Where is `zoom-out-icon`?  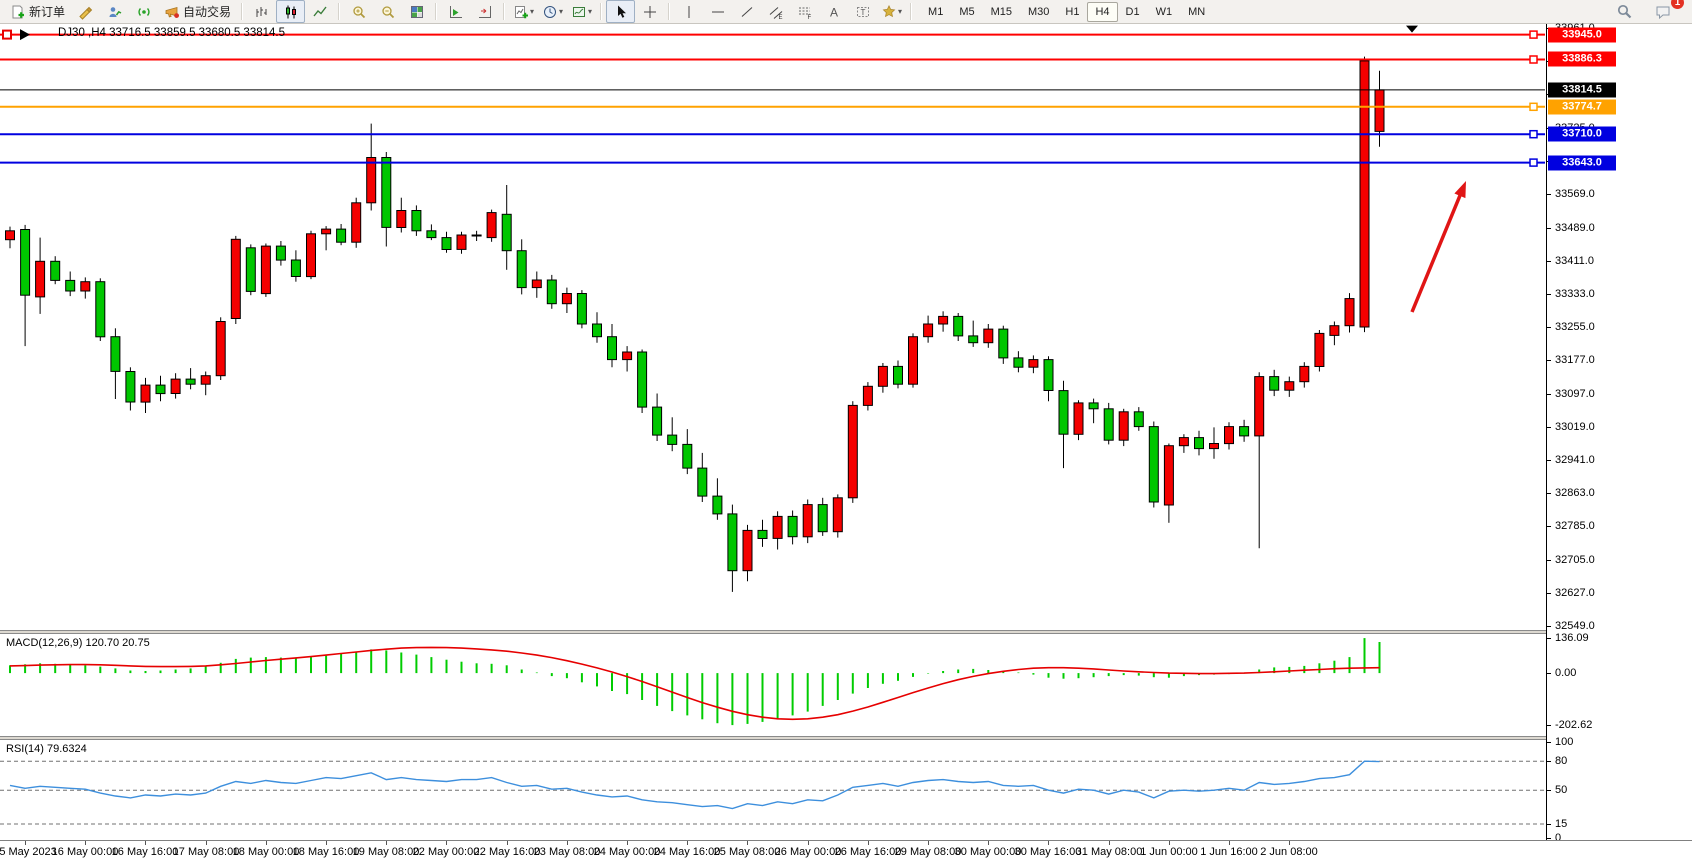 zoom-out-icon is located at coordinates (388, 12).